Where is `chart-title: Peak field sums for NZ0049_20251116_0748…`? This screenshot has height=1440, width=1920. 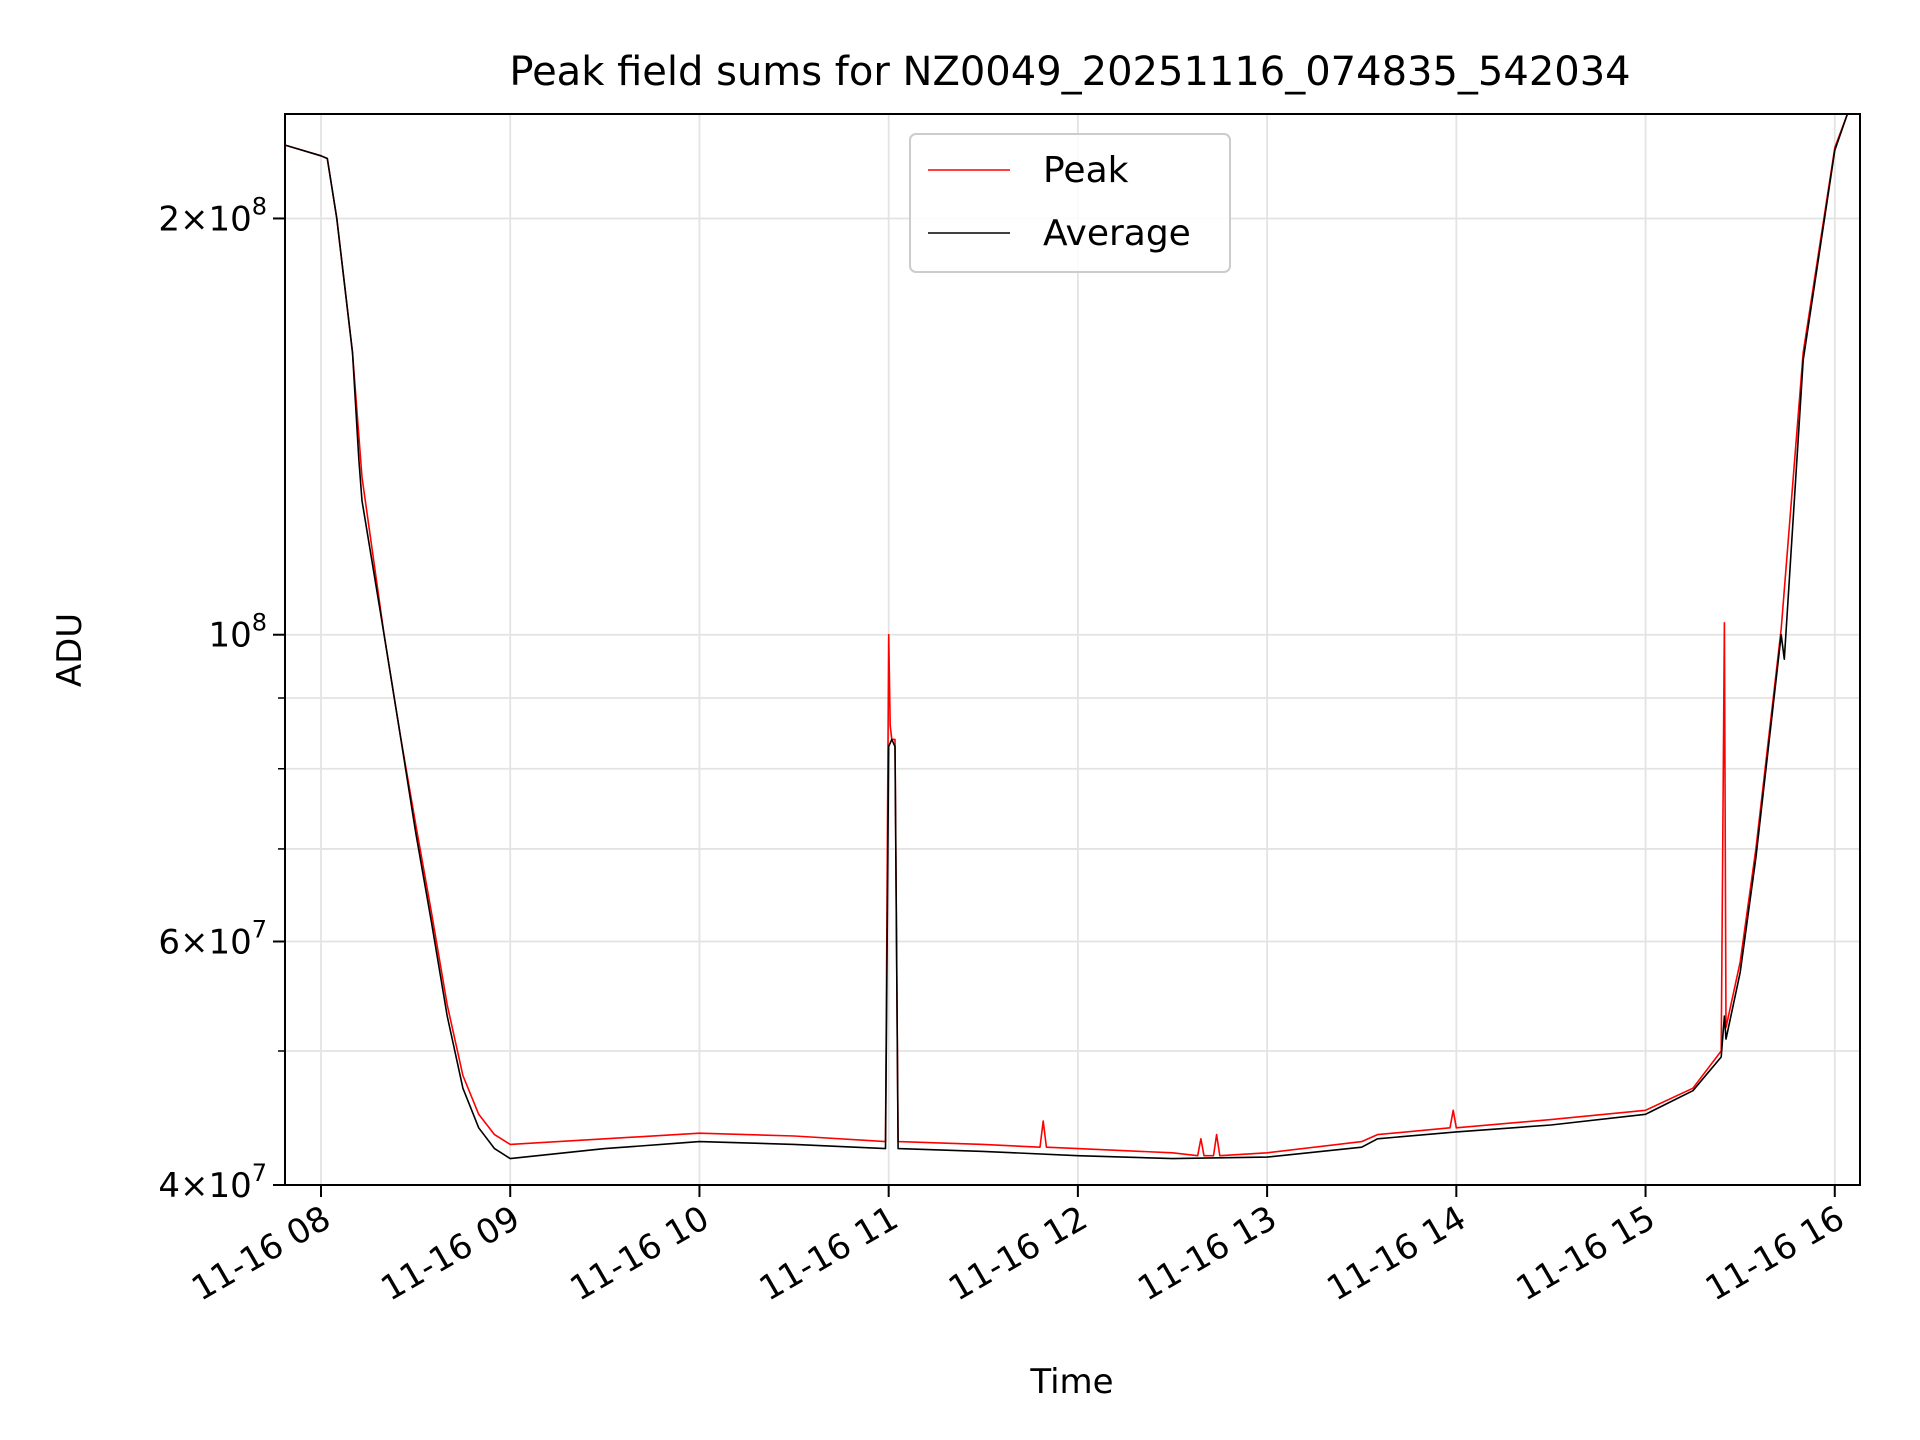 chart-title: Peak field sums for NZ0049_20251116_0748… is located at coordinates (1069, 72).